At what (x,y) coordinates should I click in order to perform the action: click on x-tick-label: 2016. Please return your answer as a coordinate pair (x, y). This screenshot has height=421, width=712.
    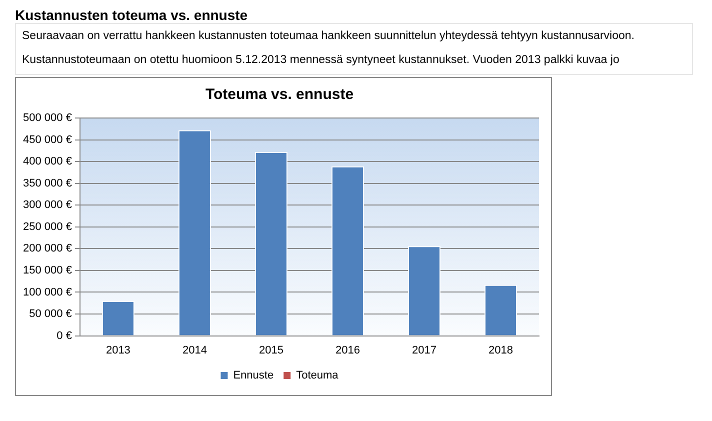
    Looking at the image, I should click on (347, 350).